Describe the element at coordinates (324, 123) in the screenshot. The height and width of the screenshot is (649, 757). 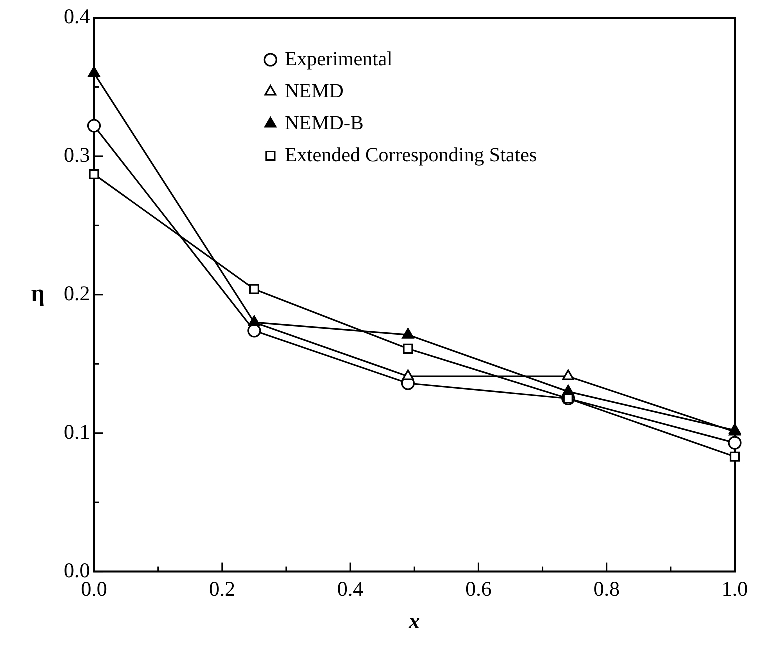
I see `legend-label: NEMD-B` at that location.